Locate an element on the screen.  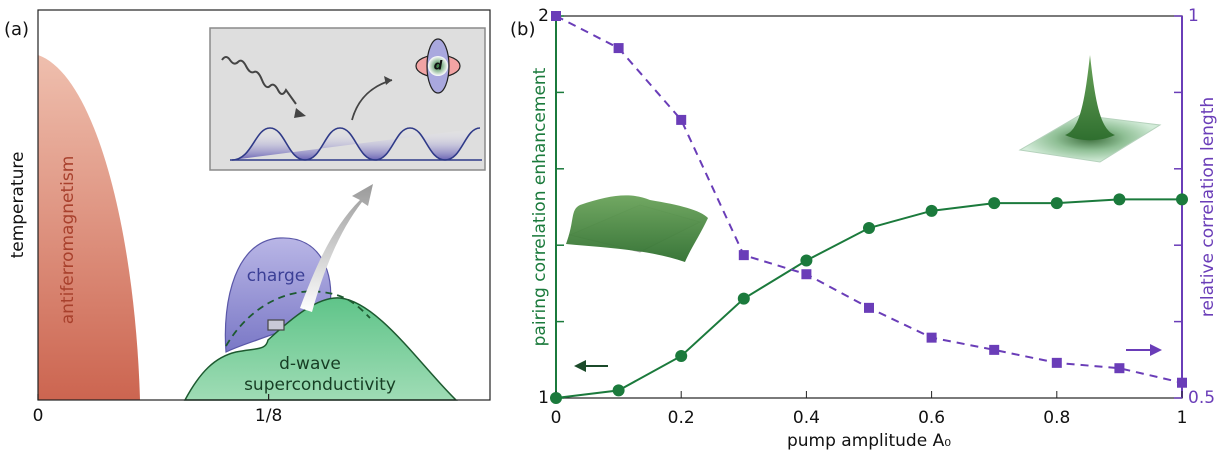
x-tick-label: 0.4 is located at coordinates (806, 418).